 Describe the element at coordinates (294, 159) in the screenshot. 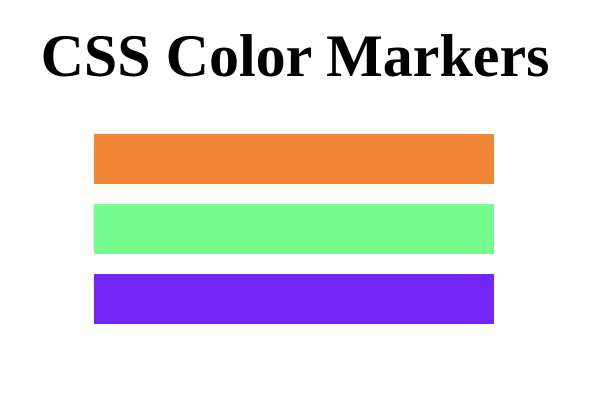

I see `color-marker-orange` at that location.